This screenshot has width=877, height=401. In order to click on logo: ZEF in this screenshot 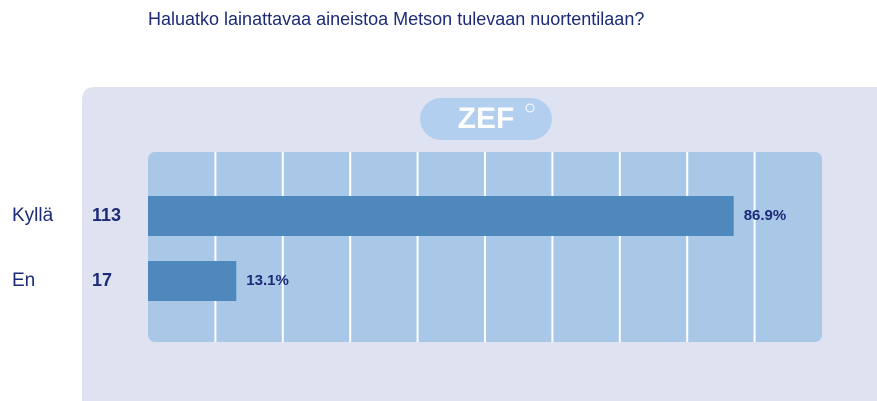, I will do `click(486, 118)`.